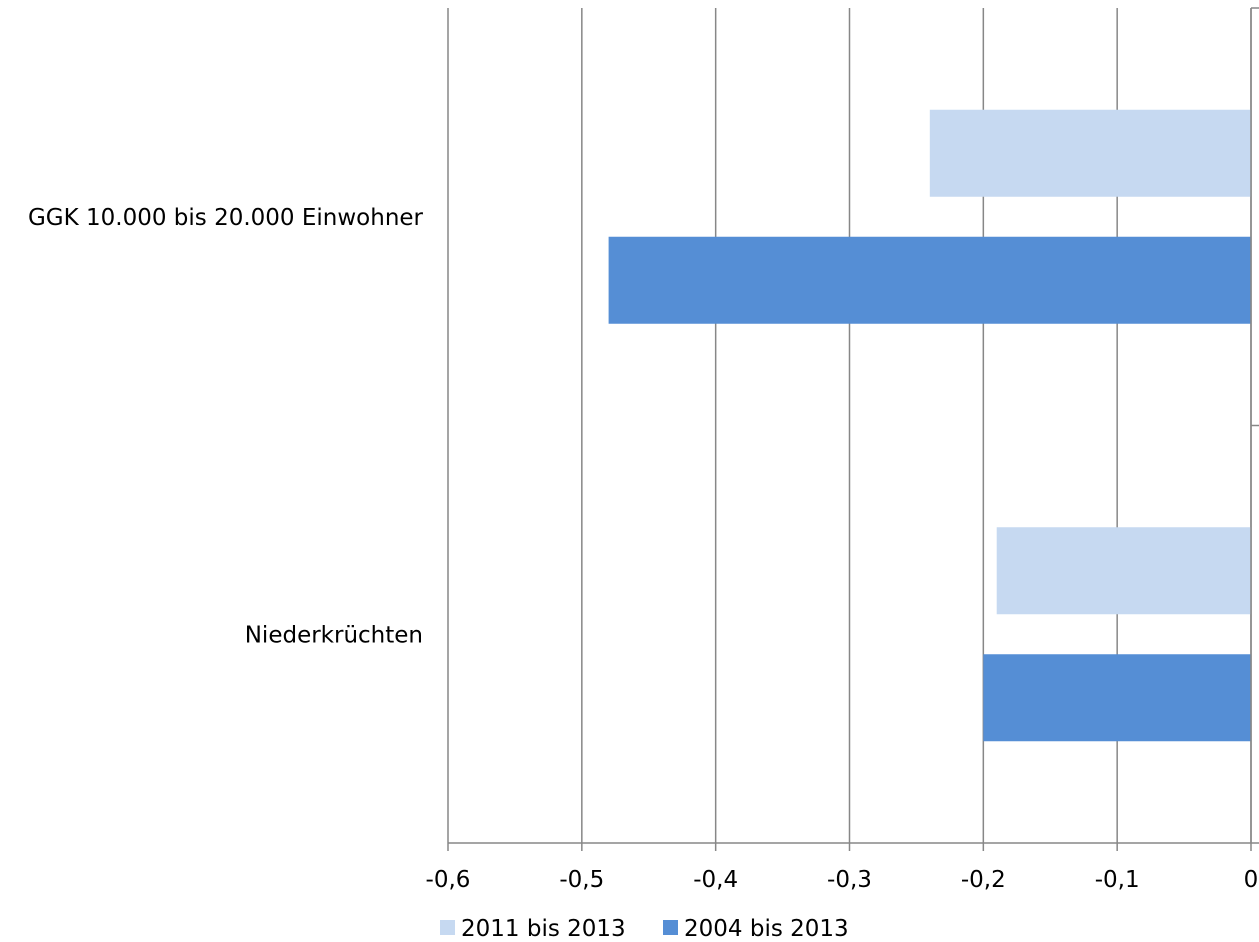 This screenshot has width=1259, height=942. I want to click on legend-label: 2004 bis 2013, so click(766, 929).